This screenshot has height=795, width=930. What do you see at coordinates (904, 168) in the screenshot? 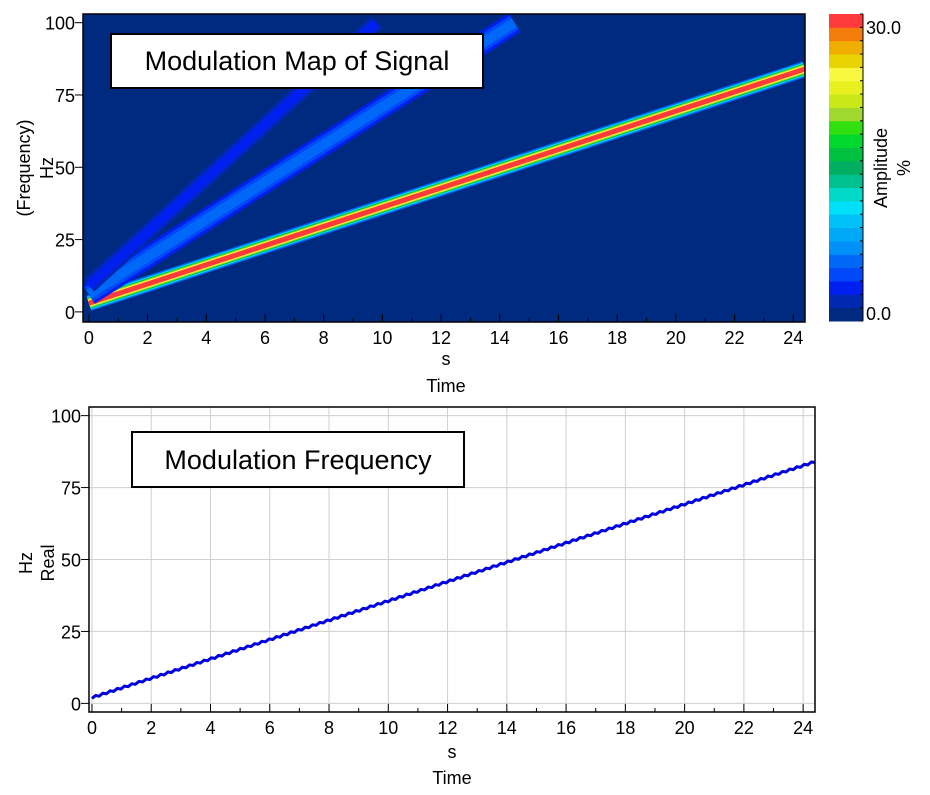
I see `colorbar-unit: %` at bounding box center [904, 168].